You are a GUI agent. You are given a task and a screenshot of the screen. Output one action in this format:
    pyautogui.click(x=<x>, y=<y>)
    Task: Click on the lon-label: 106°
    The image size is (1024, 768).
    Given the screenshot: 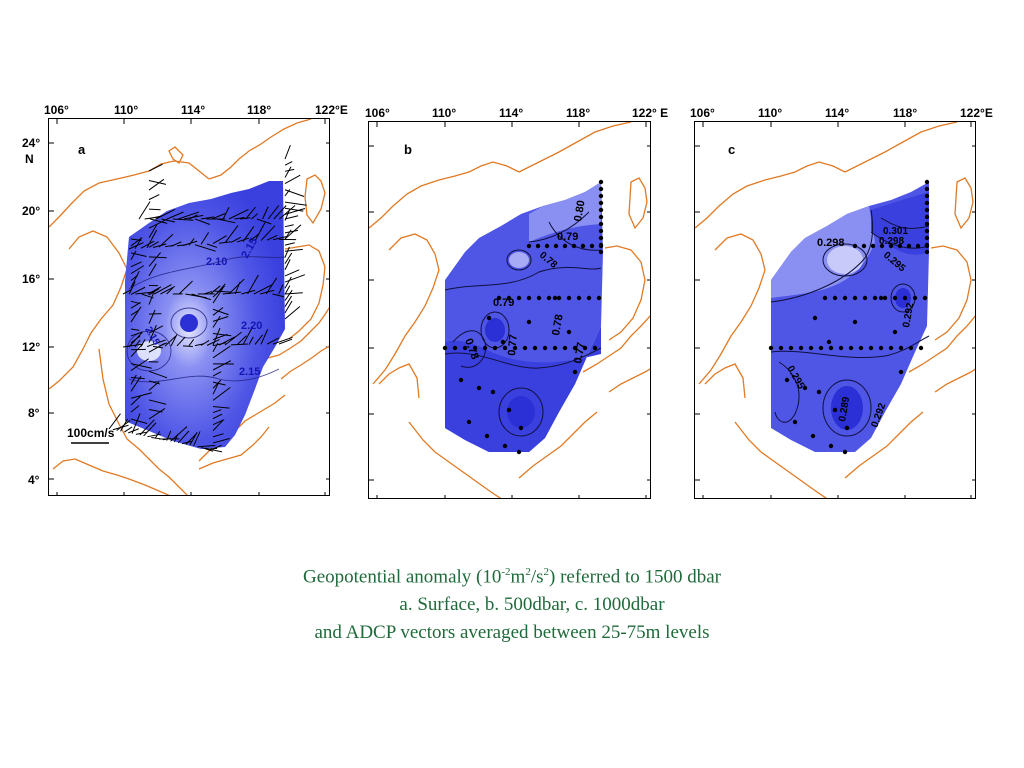 What is the action you would take?
    pyautogui.click(x=377, y=113)
    